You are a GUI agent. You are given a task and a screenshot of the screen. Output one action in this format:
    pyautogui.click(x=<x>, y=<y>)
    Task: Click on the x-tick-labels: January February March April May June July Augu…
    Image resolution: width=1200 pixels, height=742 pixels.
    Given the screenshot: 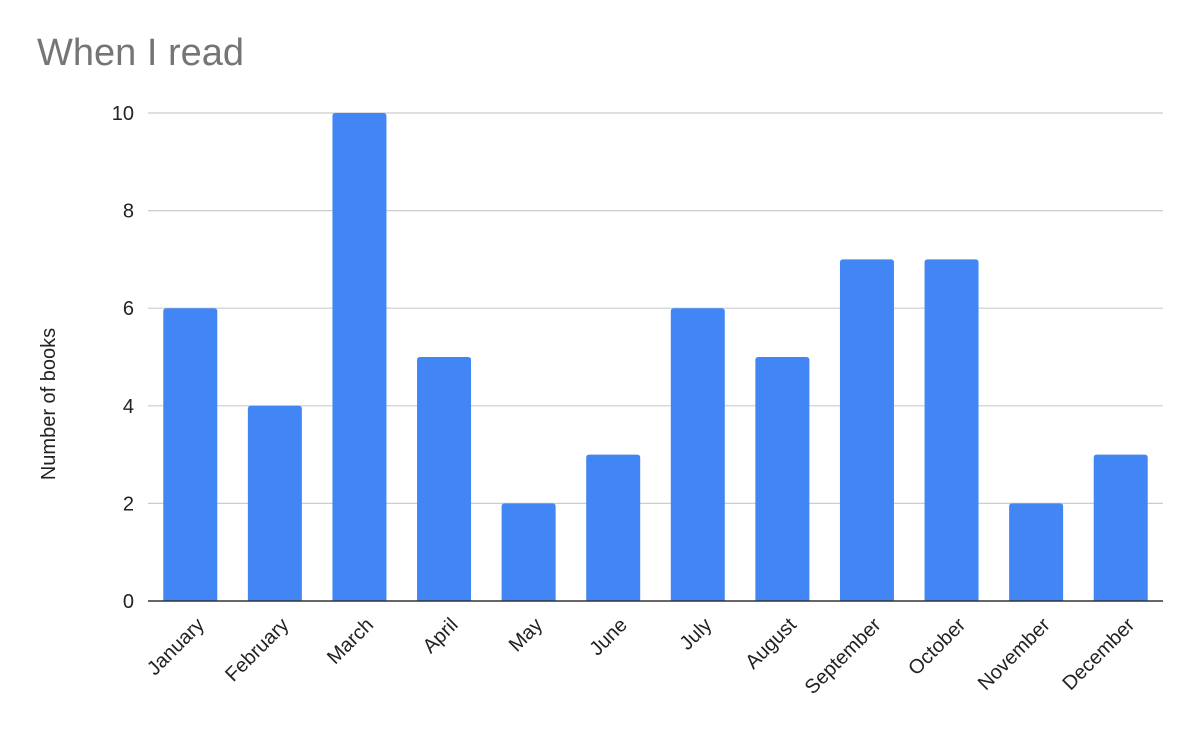 What is the action you would take?
    pyautogui.click(x=641, y=656)
    